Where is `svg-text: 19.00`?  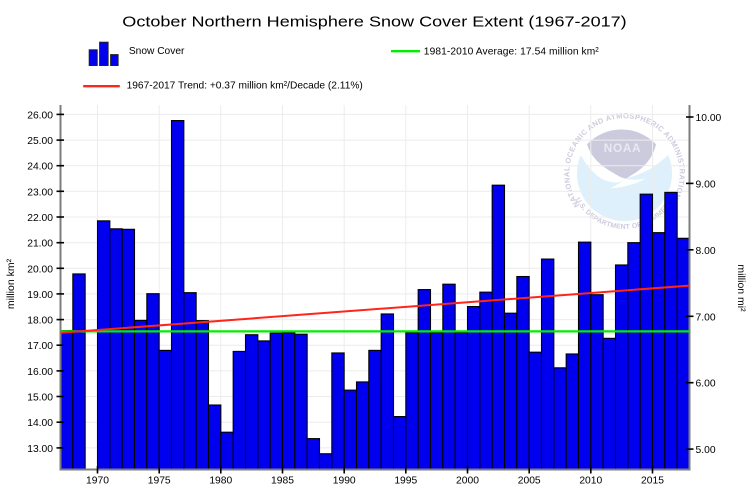
svg-text: 19.00 is located at coordinates (40, 295).